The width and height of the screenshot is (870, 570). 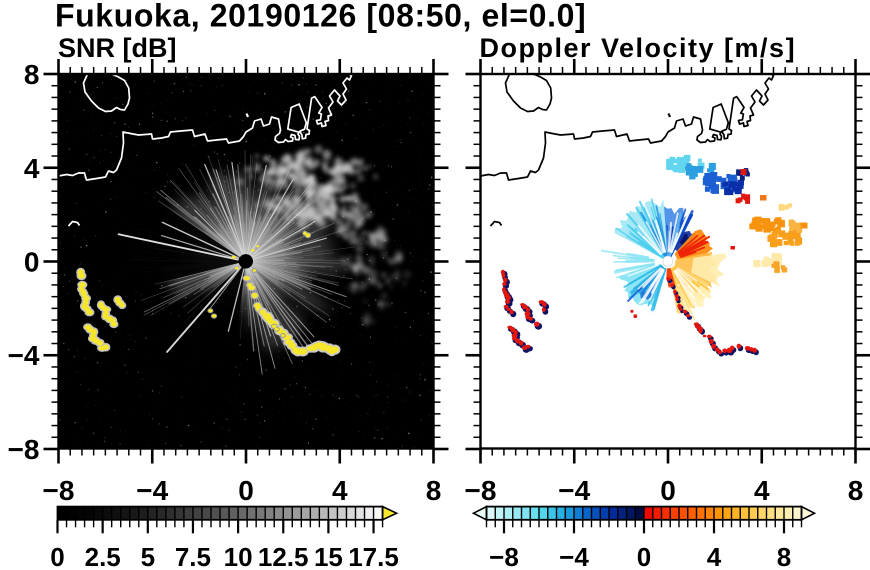 I want to click on svg-text: Doppler Velocity [m/s], so click(x=638, y=48).